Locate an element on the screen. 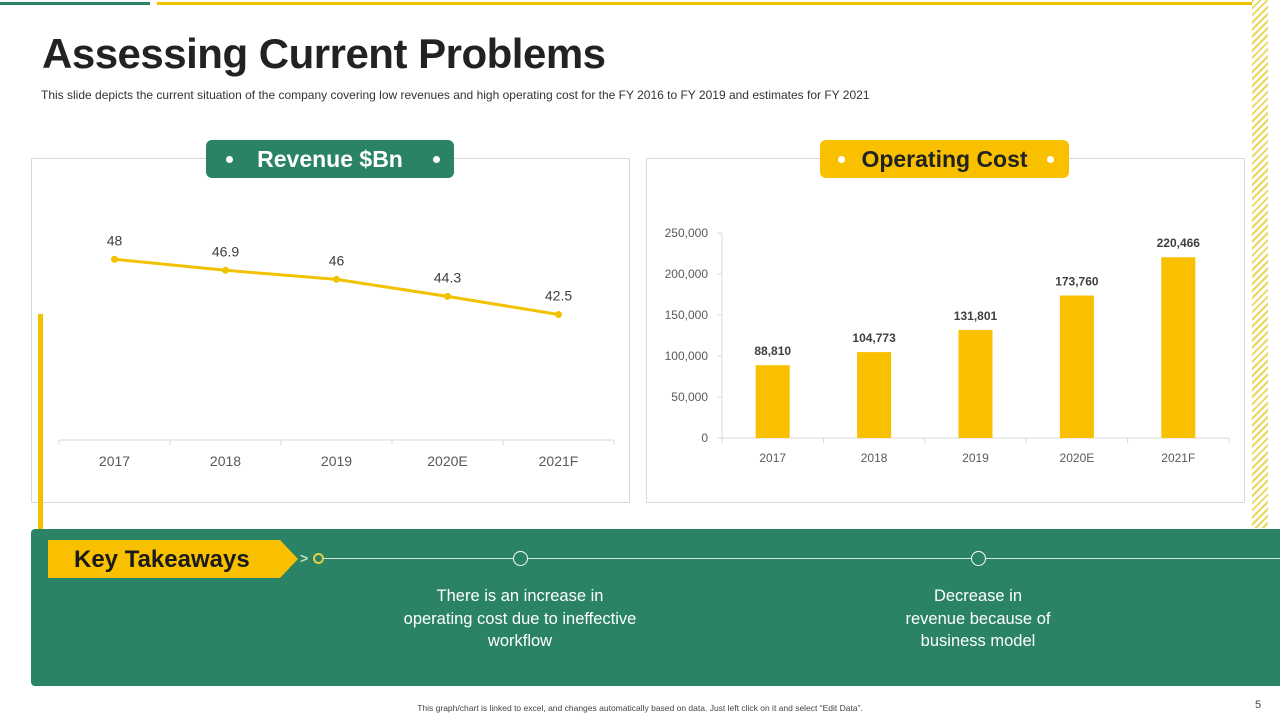  revenue-title-pill: Revenue $Bn is located at coordinates (330, 159).